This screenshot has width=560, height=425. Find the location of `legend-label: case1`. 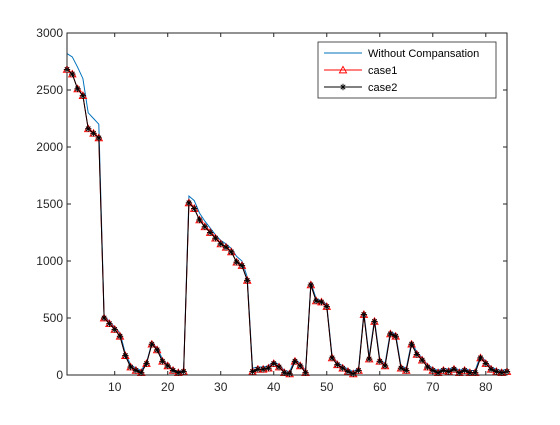

legend-label: case1 is located at coordinates (382, 71).